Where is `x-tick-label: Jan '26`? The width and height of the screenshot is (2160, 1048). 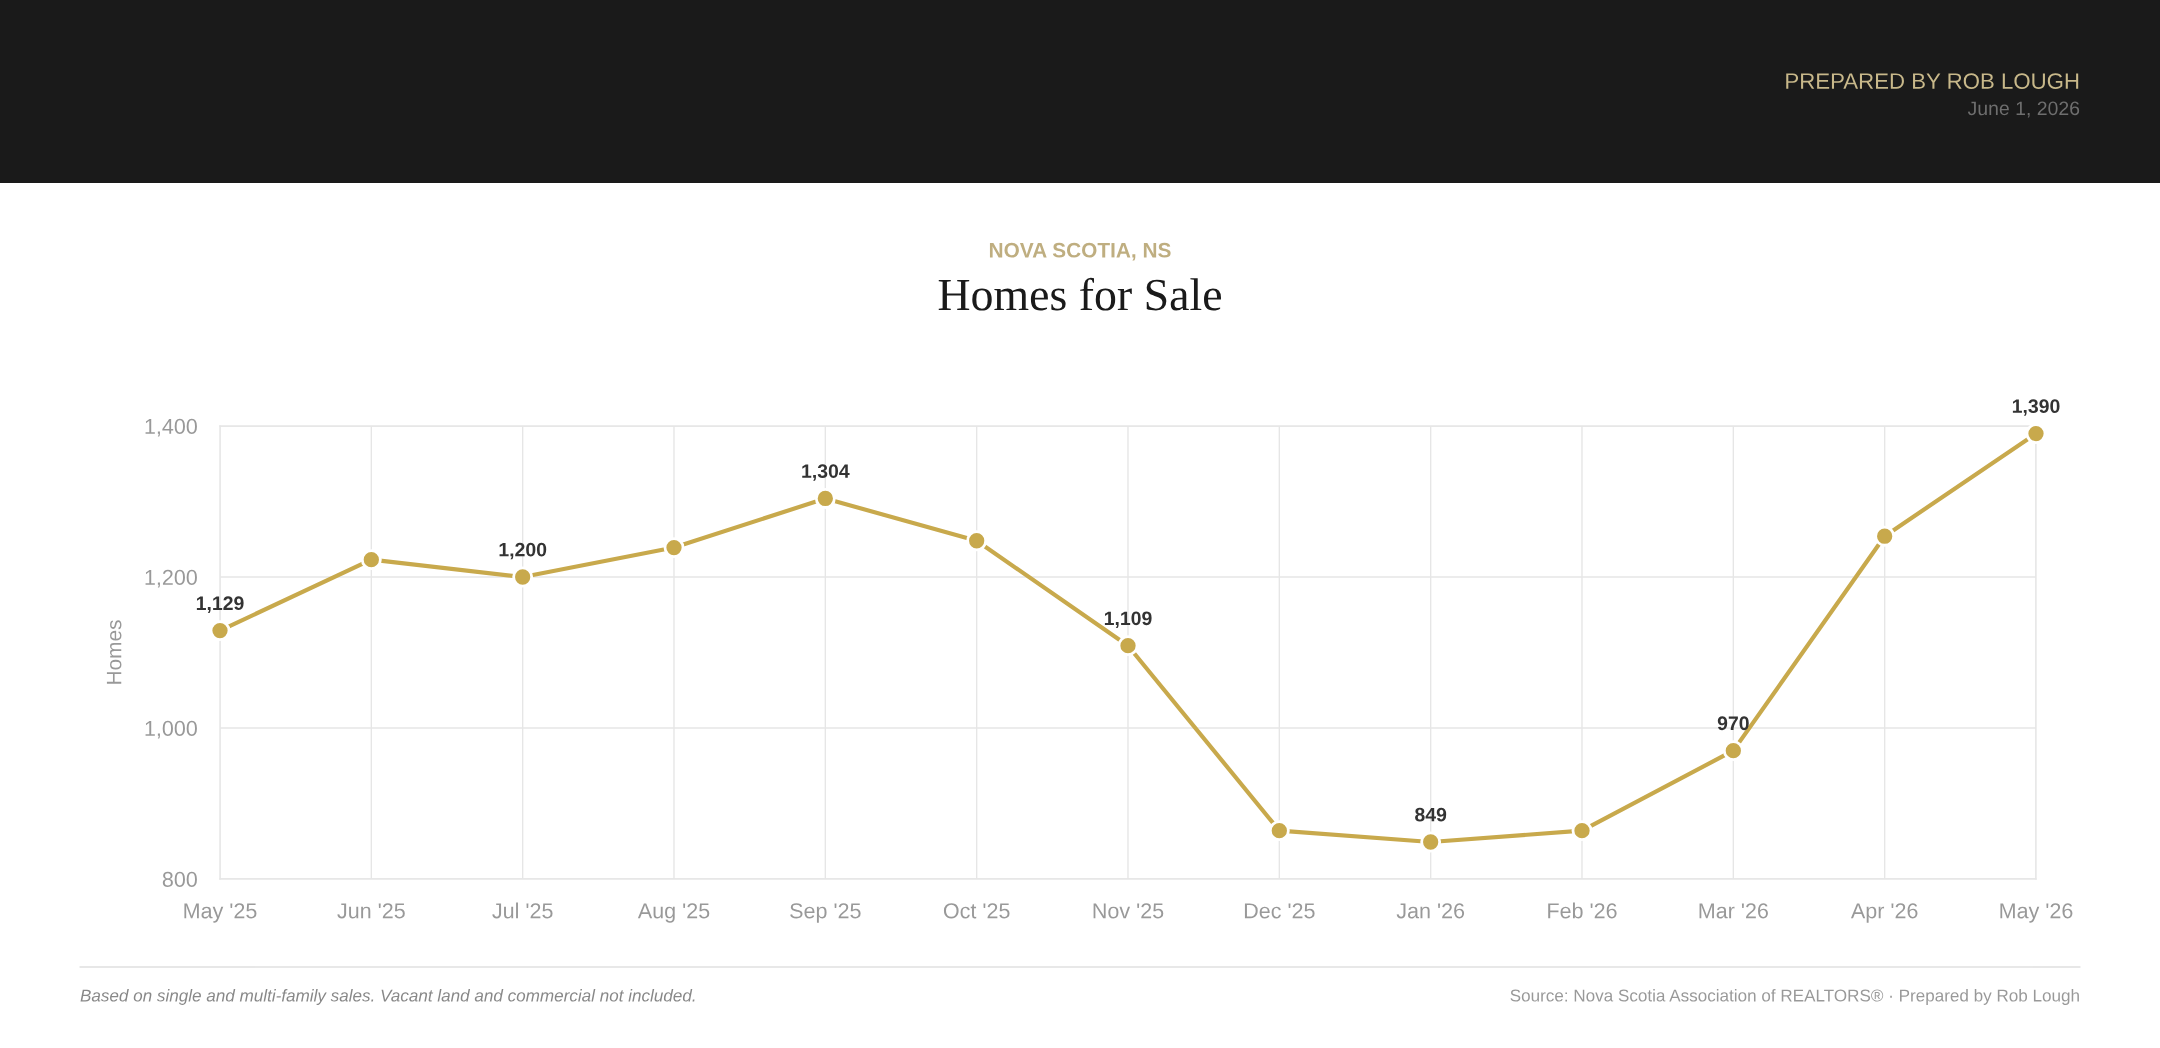
x-tick-label: Jan '26 is located at coordinates (1430, 911).